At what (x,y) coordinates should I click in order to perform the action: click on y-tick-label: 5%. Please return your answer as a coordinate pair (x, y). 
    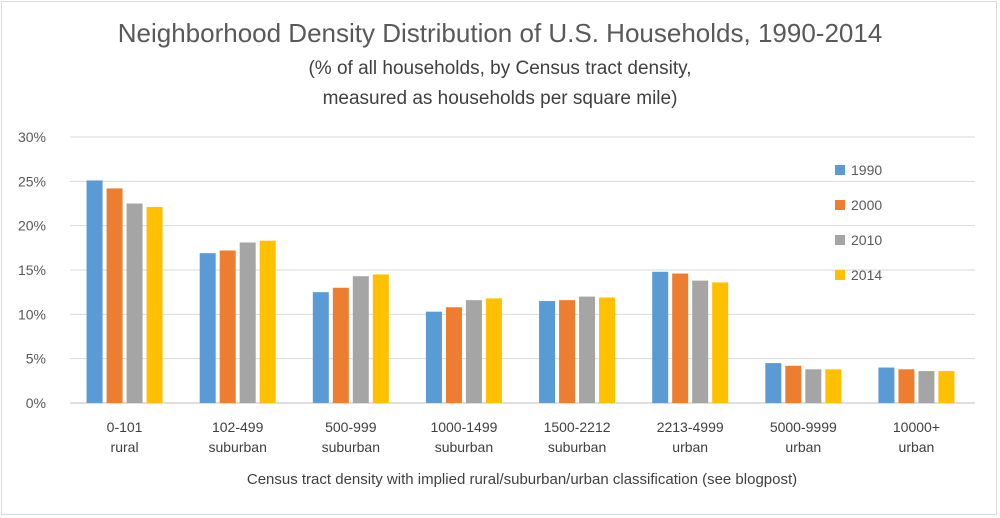
    Looking at the image, I should click on (36, 359).